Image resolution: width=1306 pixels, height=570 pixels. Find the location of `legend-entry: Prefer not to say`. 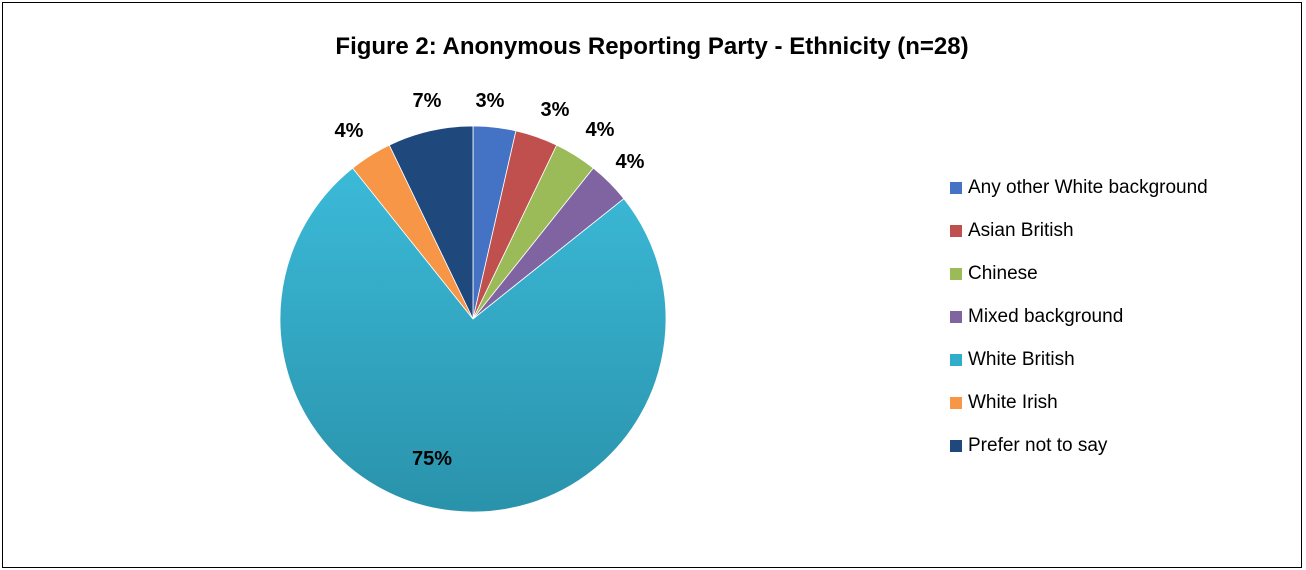

legend-entry: Prefer not to say is located at coordinates (1079, 446).